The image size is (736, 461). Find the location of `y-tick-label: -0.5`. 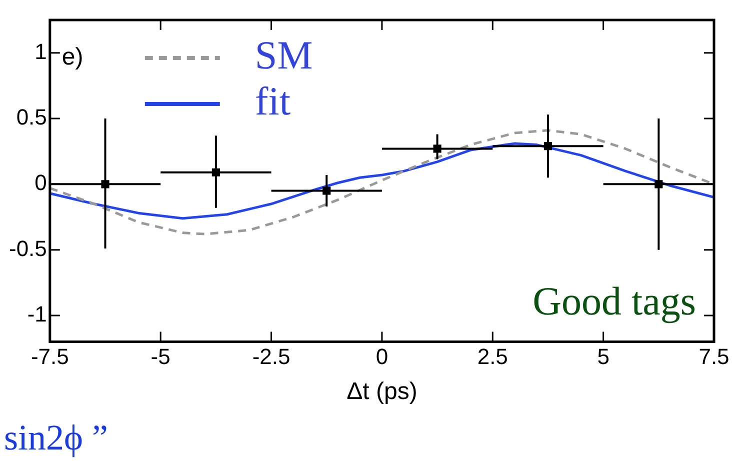

y-tick-label: -0.5 is located at coordinates (27, 248).